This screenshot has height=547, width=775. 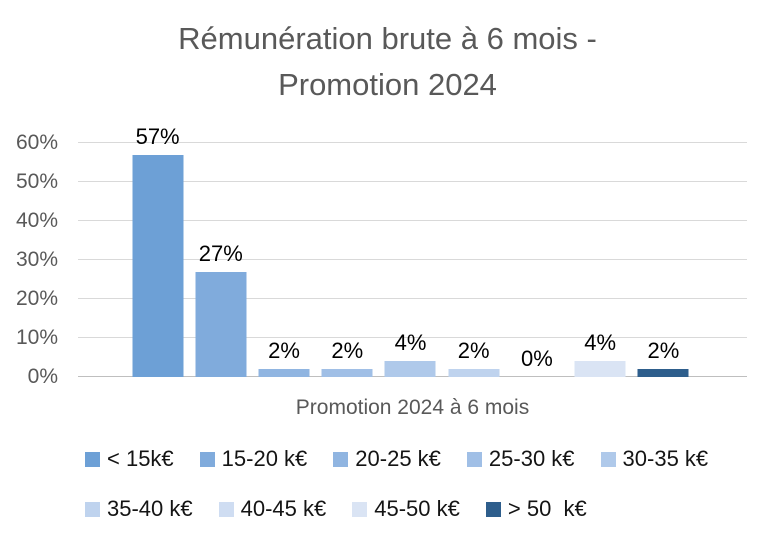 What do you see at coordinates (387, 84) in the screenshot?
I see `chart-title-line-2: Promotion 2024` at bounding box center [387, 84].